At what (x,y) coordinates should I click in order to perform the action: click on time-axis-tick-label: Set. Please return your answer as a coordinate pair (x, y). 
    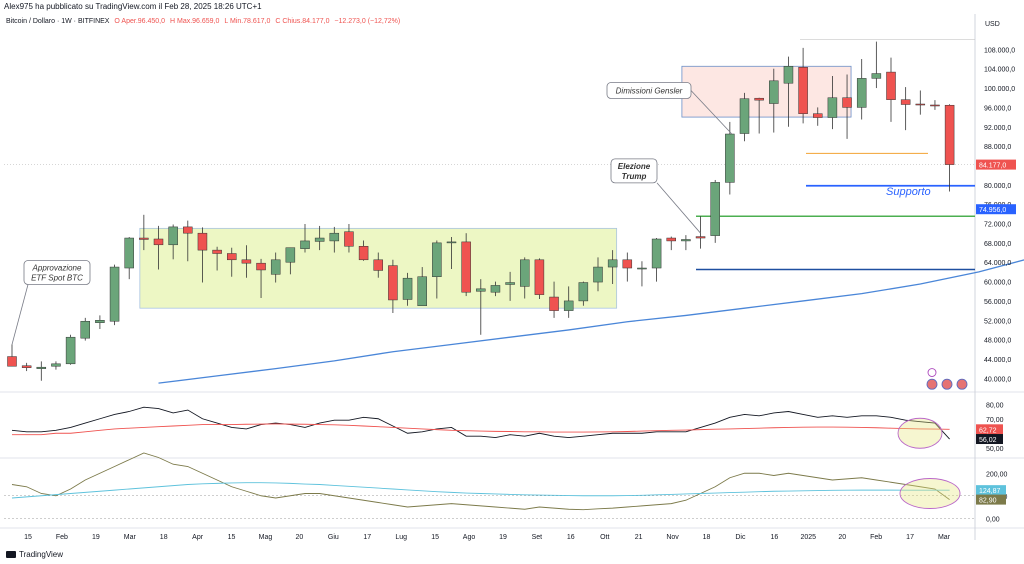
    Looking at the image, I should click on (537, 537).